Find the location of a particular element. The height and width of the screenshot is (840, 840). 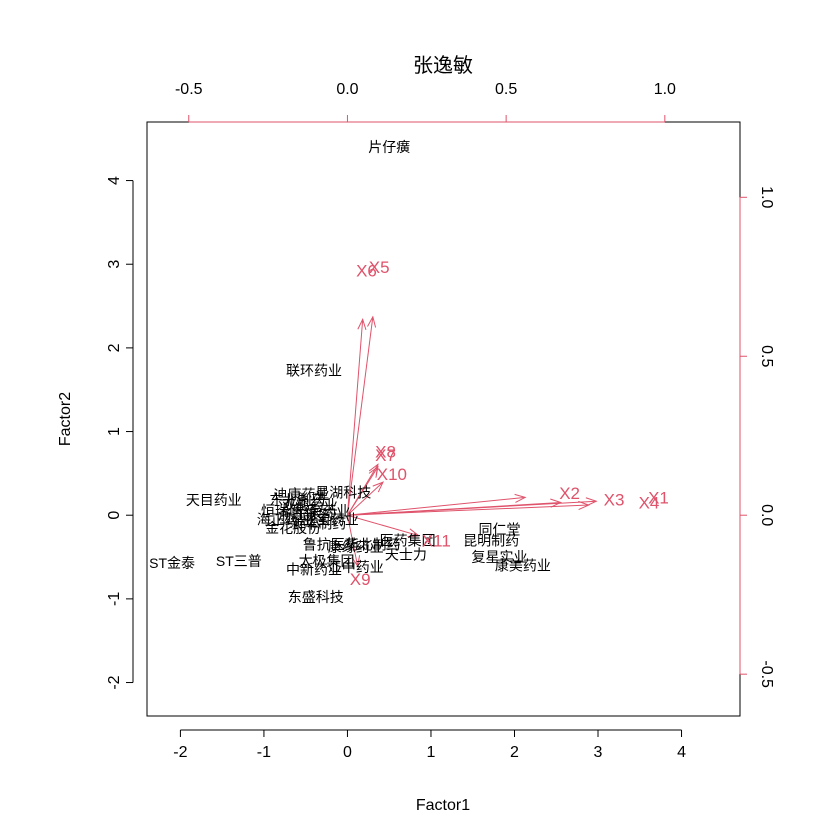

loading-label-X11: X11 is located at coordinates (436, 541).